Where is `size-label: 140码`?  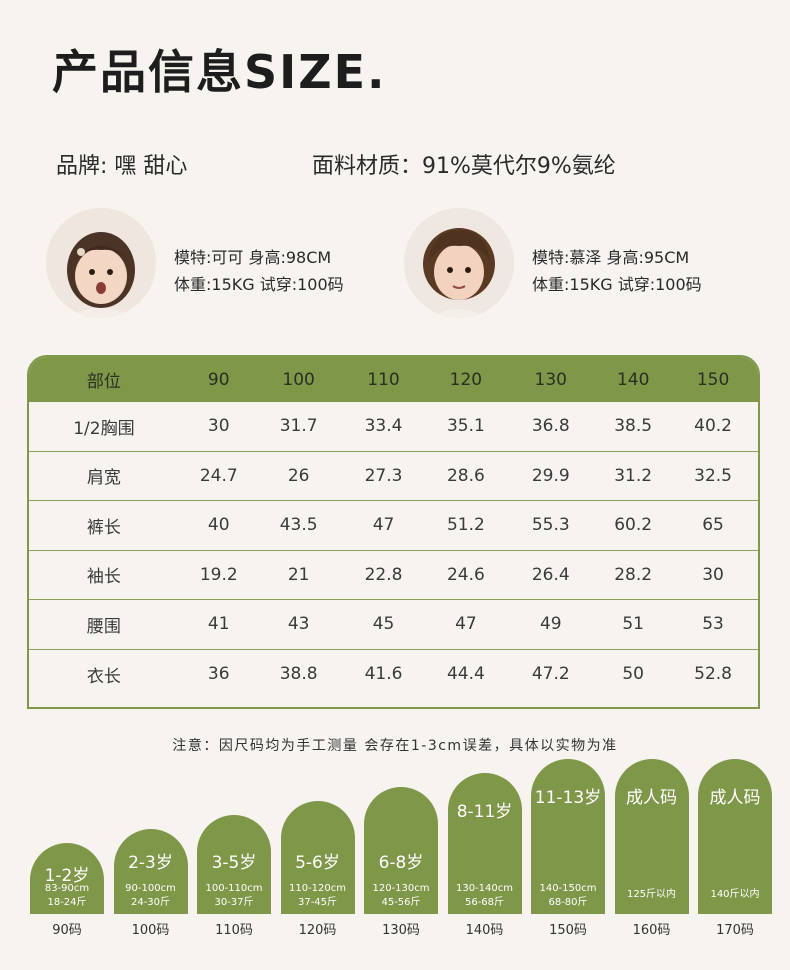 size-label: 140码 is located at coordinates (484, 930).